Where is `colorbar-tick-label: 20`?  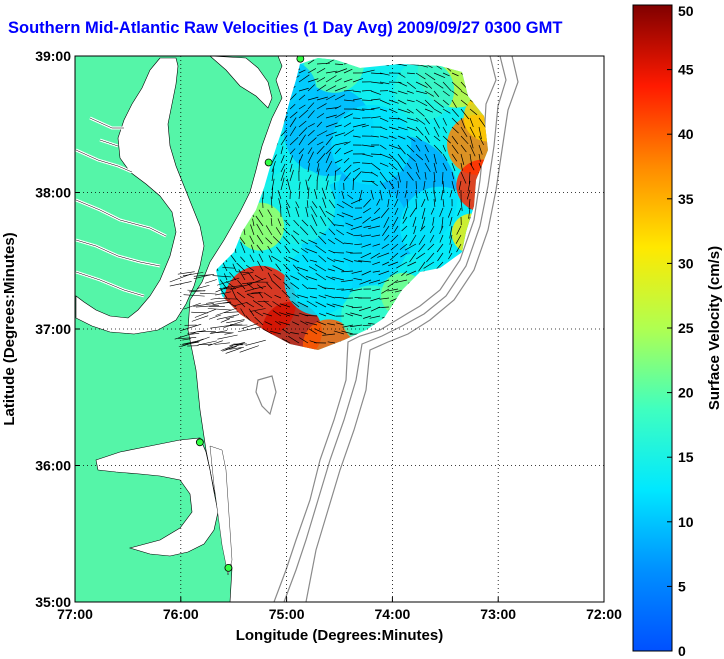 colorbar-tick-label: 20 is located at coordinates (686, 393).